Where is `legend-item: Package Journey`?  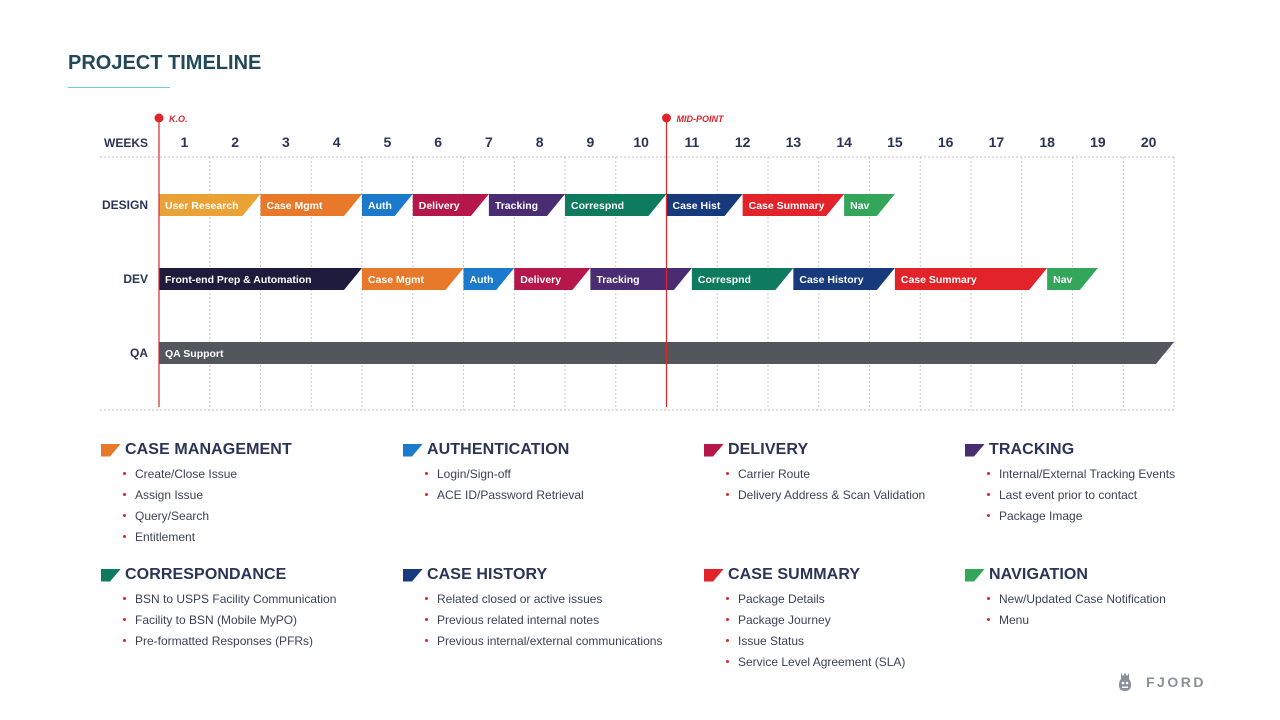
legend-item: Package Journey is located at coordinates (850, 622).